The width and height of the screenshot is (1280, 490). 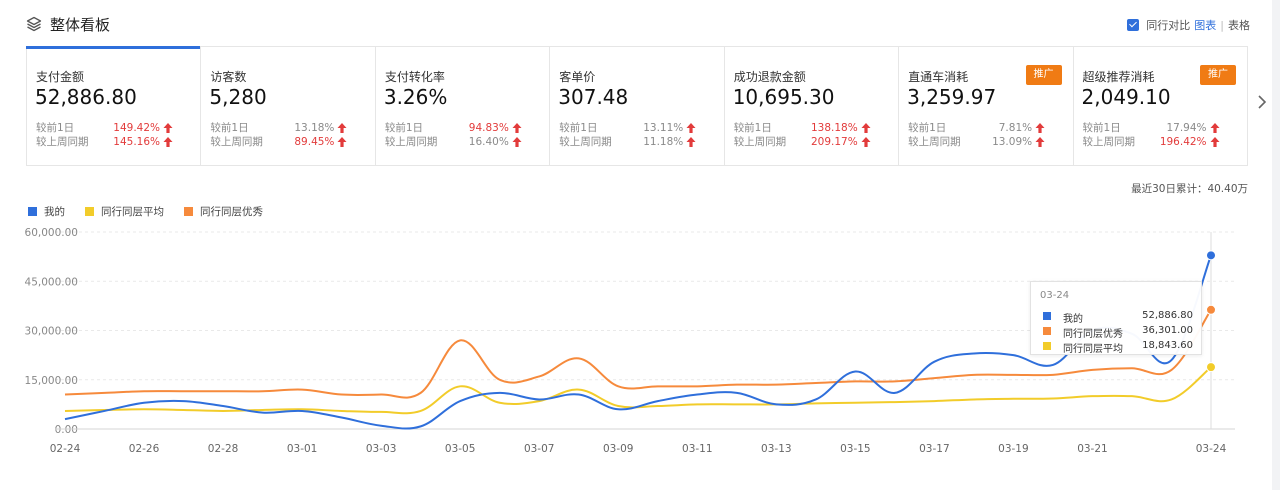 What do you see at coordinates (288, 128) in the screenshot?
I see `metric-compare-row: 较前1日 13.18%` at bounding box center [288, 128].